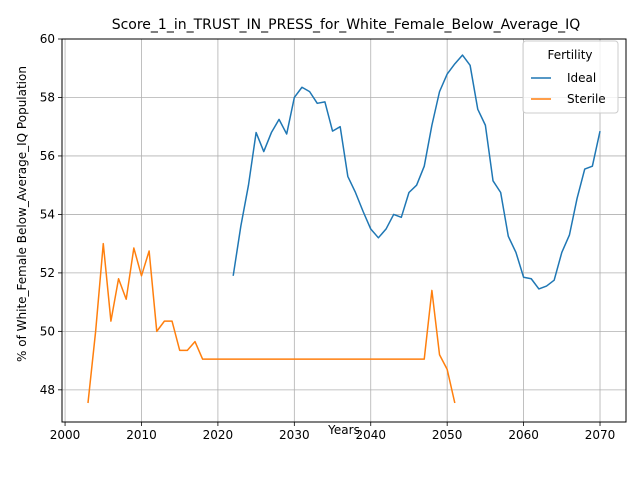  I want to click on legend-items: Ideal Sterile, so click(568, 88).